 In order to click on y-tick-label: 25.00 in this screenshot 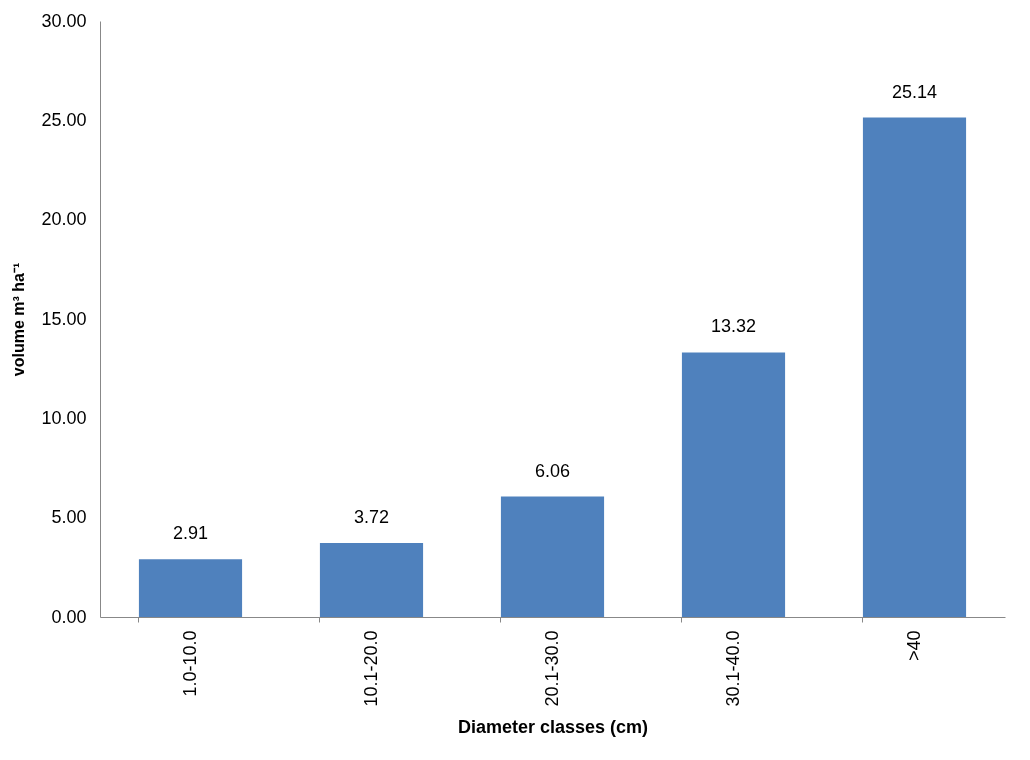, I will do `click(64, 119)`.